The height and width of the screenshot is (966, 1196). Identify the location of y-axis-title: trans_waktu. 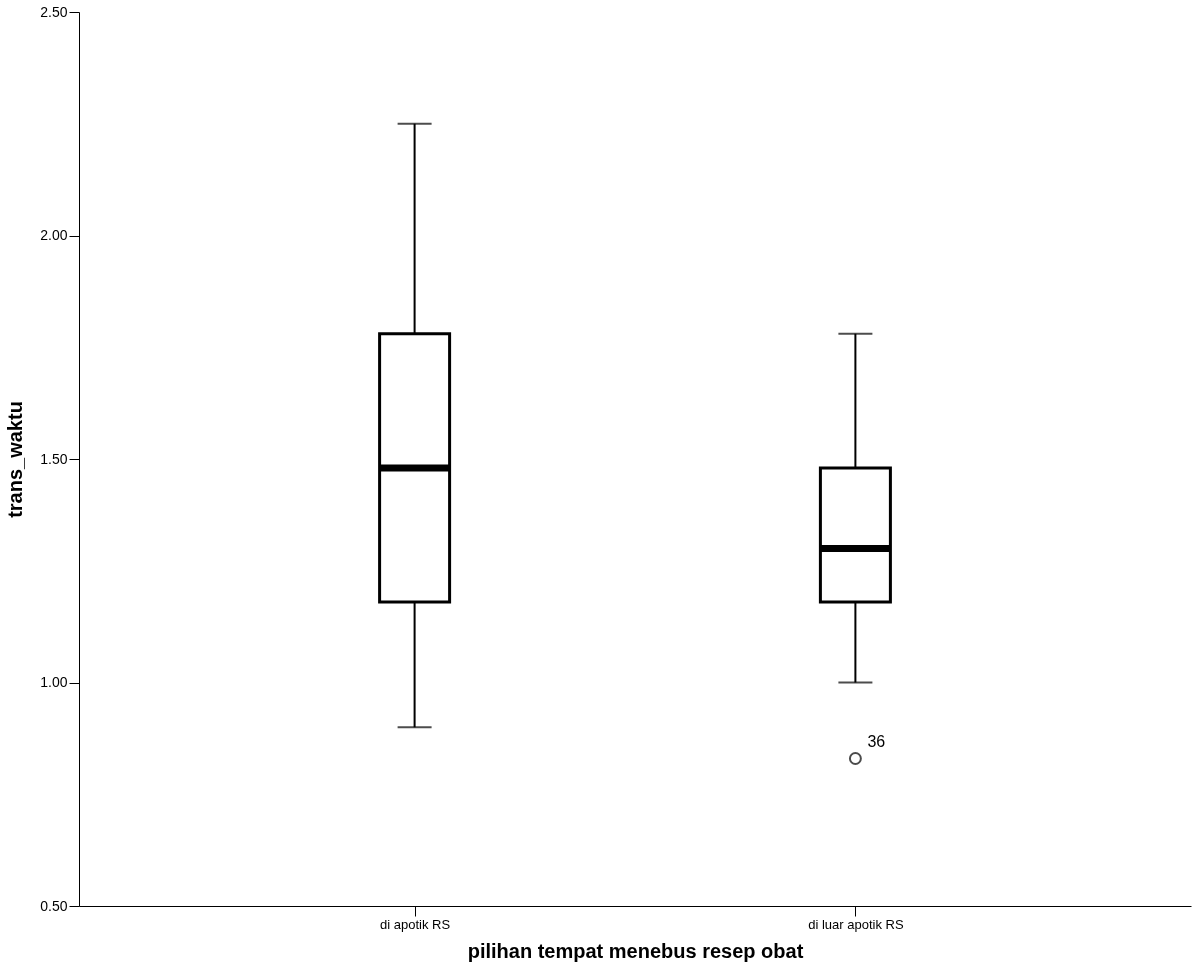
(15, 459).